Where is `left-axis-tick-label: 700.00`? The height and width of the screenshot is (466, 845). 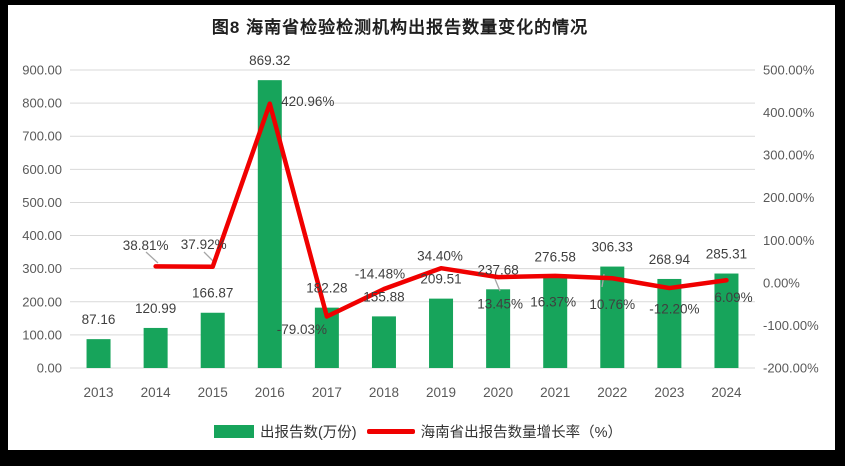 left-axis-tick-label: 700.00 is located at coordinates (42, 136).